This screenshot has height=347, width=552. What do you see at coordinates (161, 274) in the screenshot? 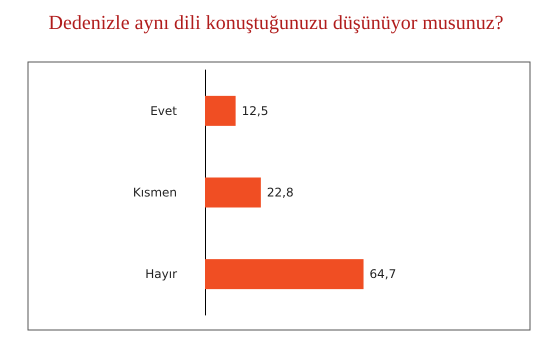
I see `y-tick-label: Hayır` at bounding box center [161, 274].